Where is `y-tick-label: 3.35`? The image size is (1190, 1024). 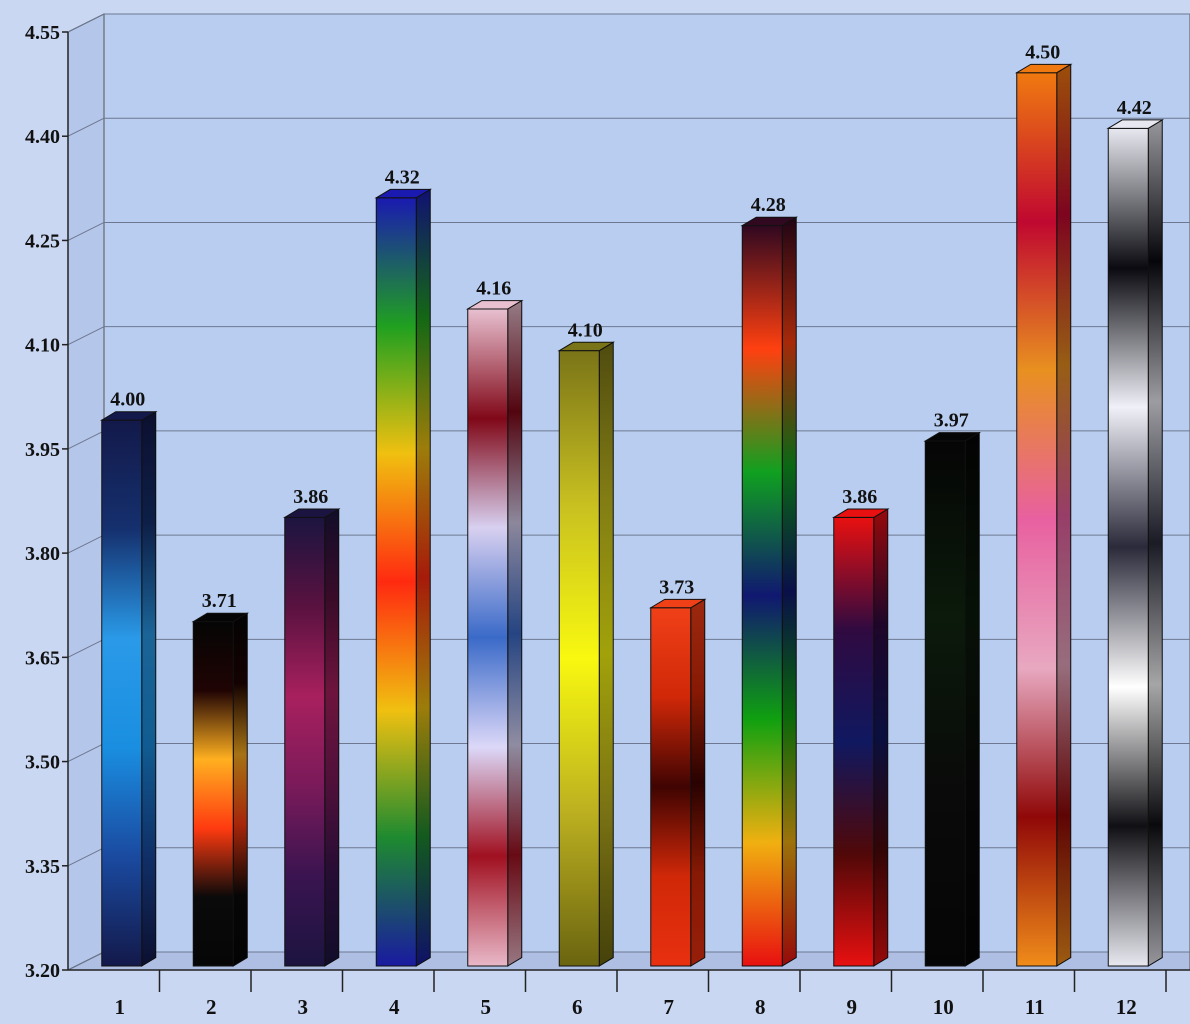 y-tick-label: 3.35 is located at coordinates (42, 867).